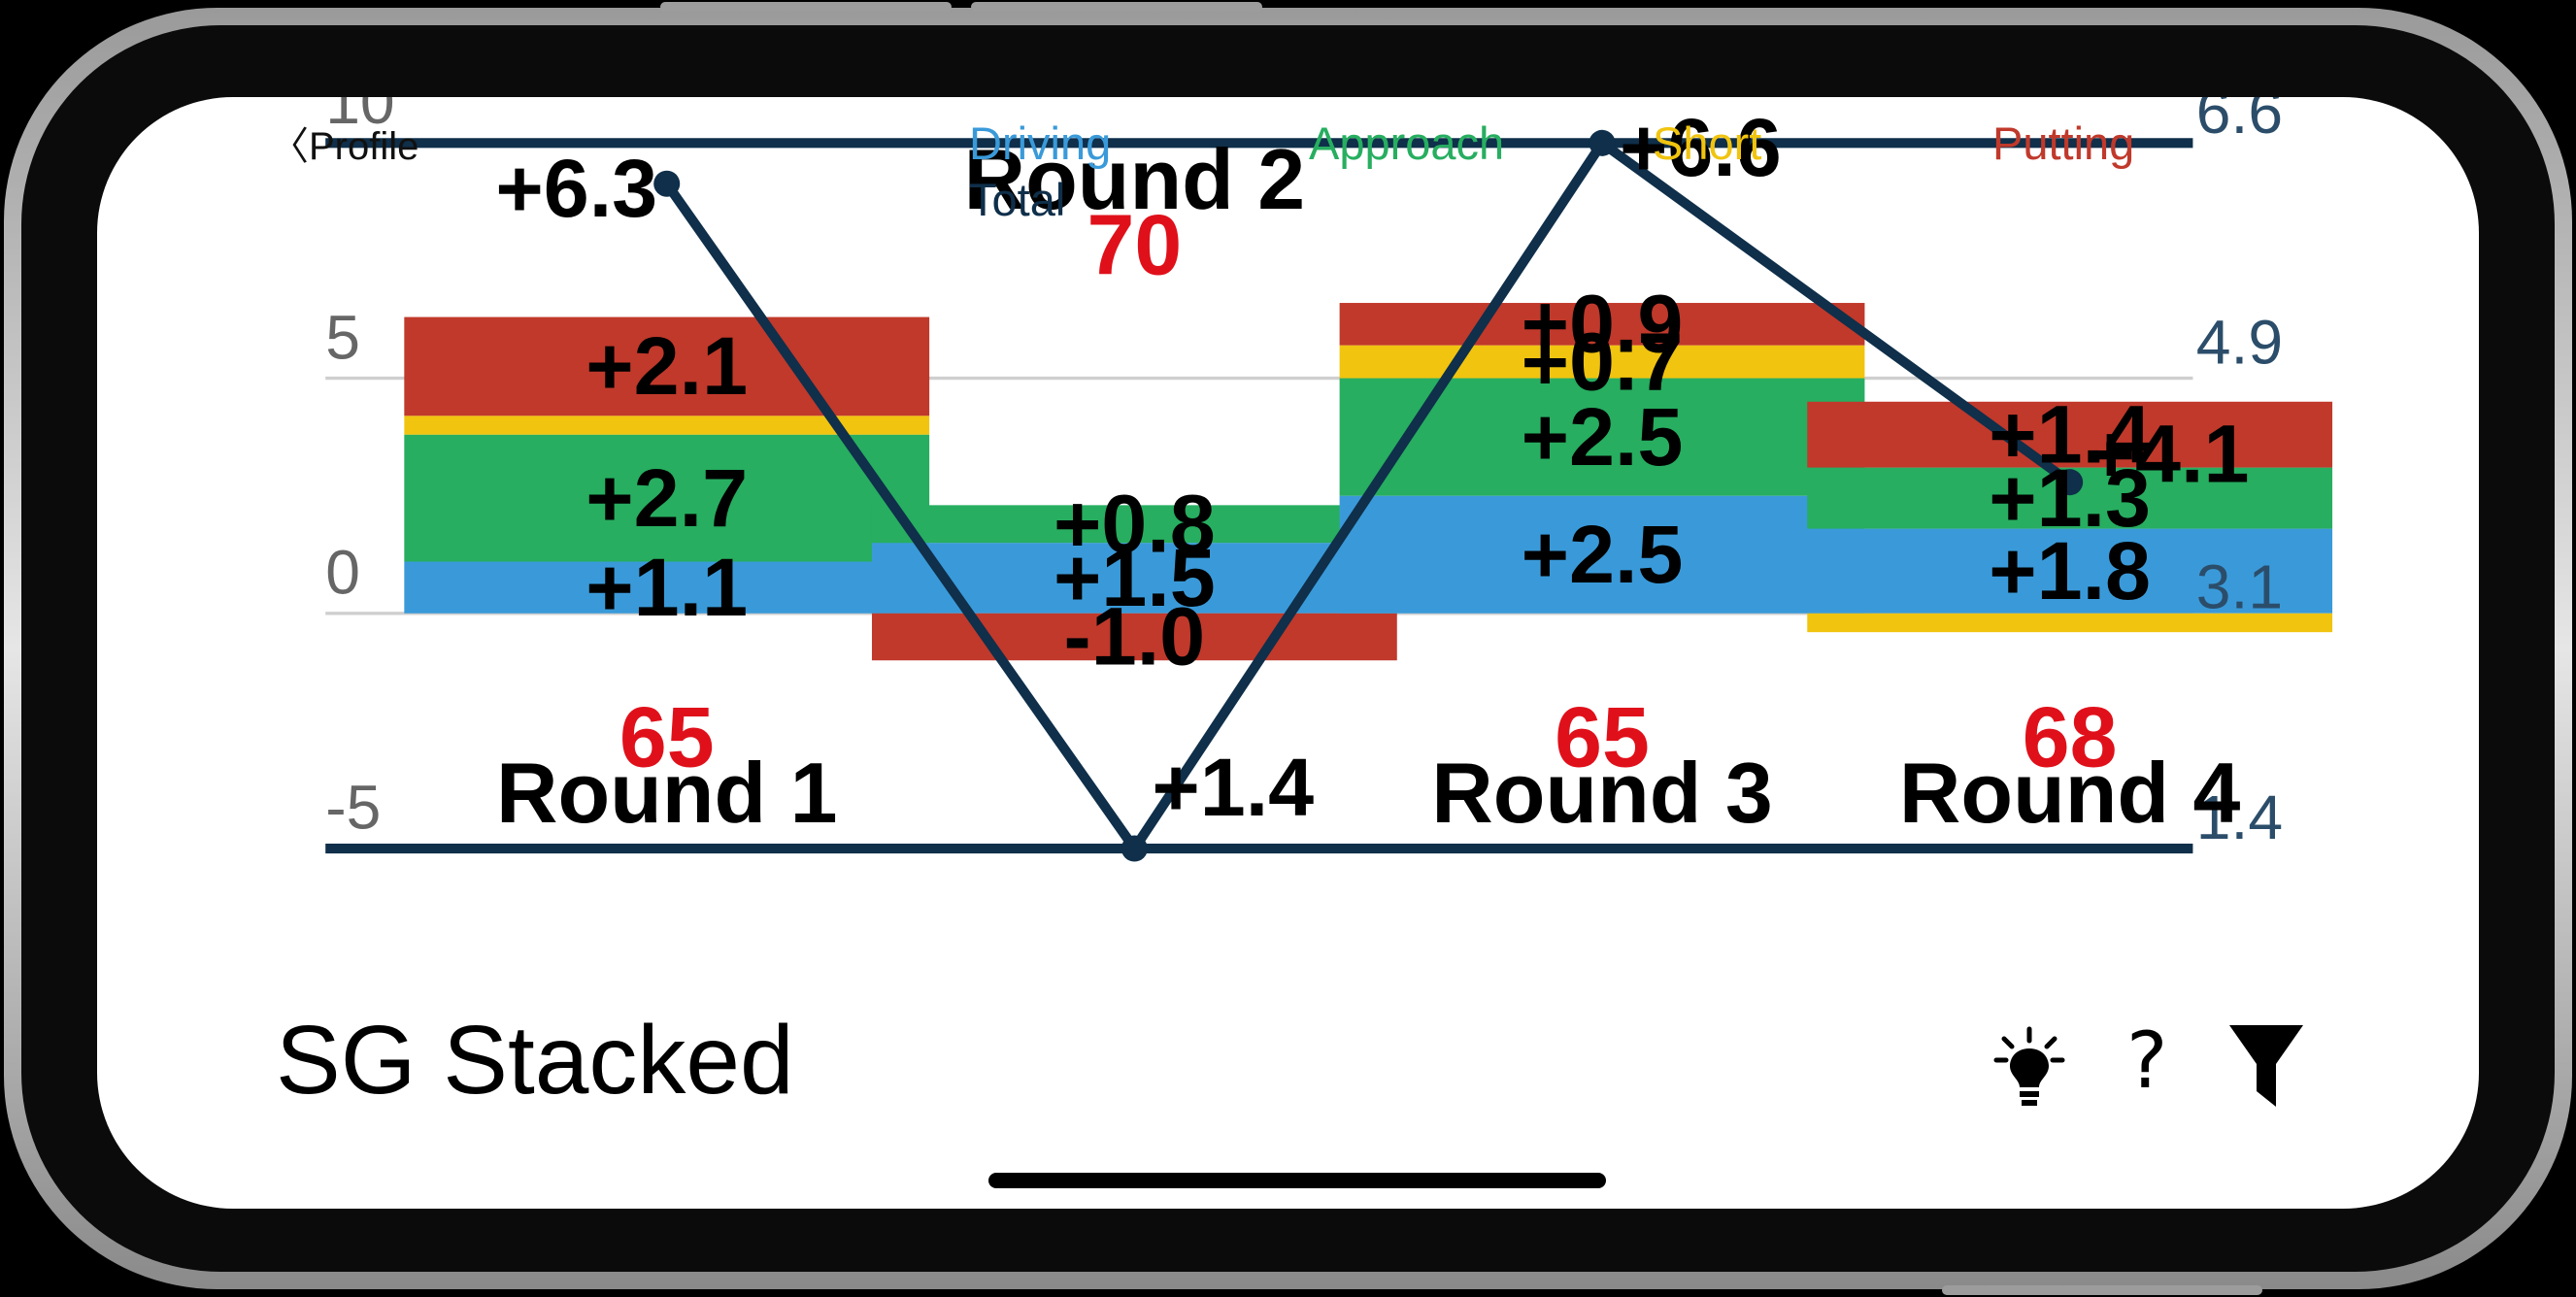 The height and width of the screenshot is (1297, 2576). I want to click on total-point-label: +4.1, so click(2169, 454).